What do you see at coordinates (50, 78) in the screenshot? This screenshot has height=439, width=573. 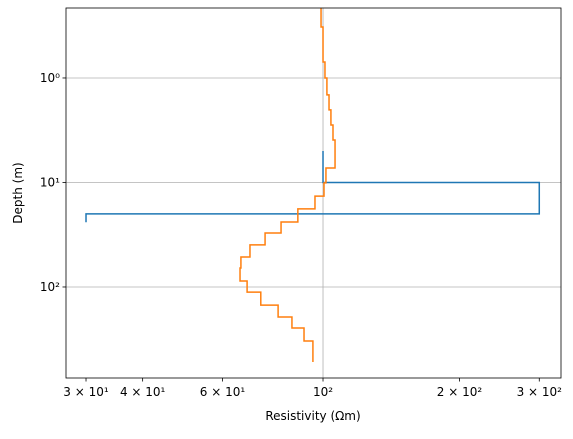 I see `y-tick-label: 10⁰` at bounding box center [50, 78].